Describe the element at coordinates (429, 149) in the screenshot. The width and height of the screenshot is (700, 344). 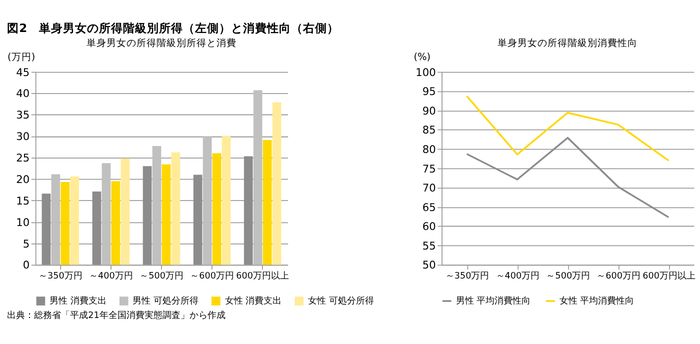
I see `y-tick-label: 80` at that location.